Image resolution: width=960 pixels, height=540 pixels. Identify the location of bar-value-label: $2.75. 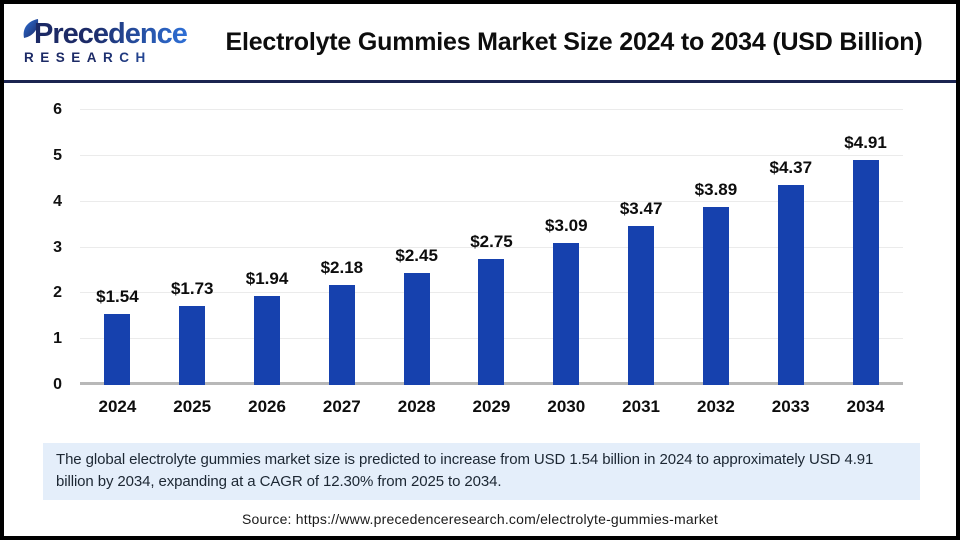
(491, 241).